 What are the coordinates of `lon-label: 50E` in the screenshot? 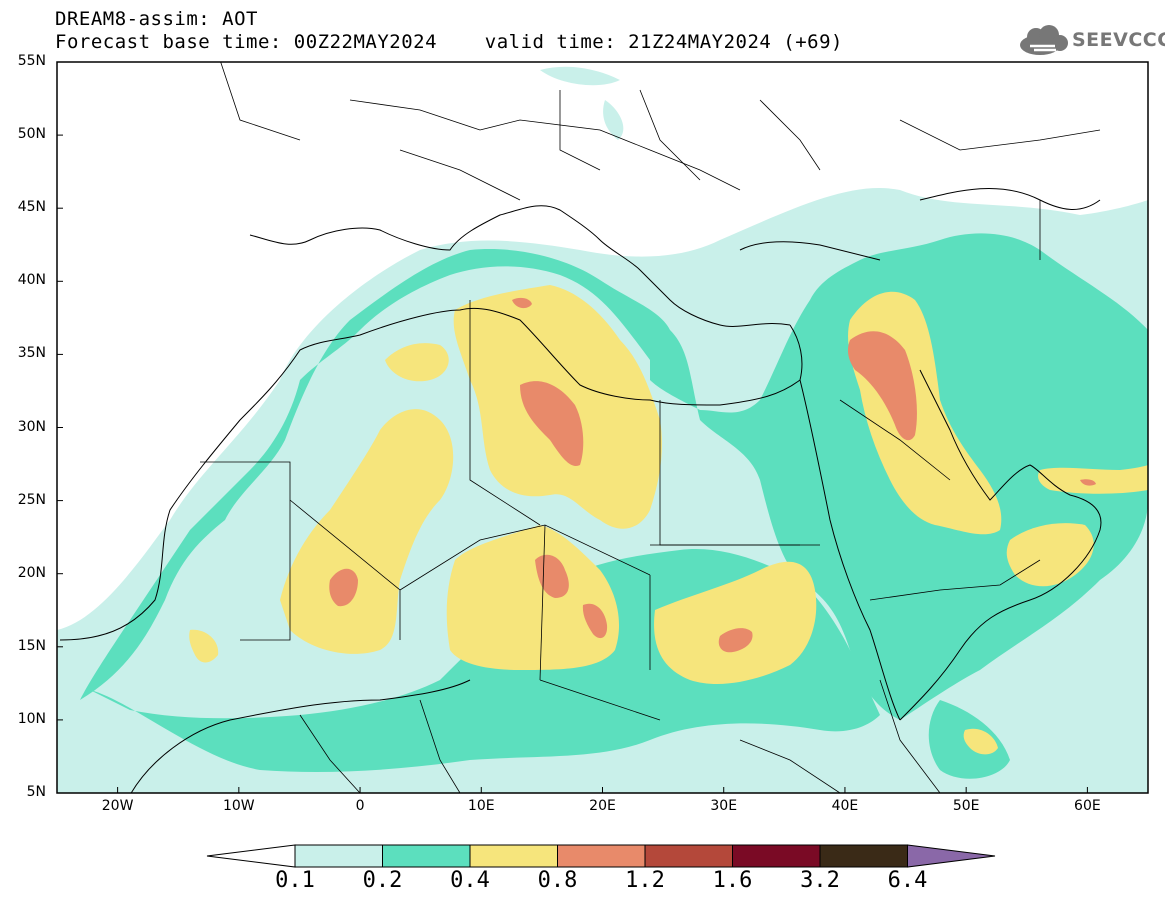 It's located at (966, 806).